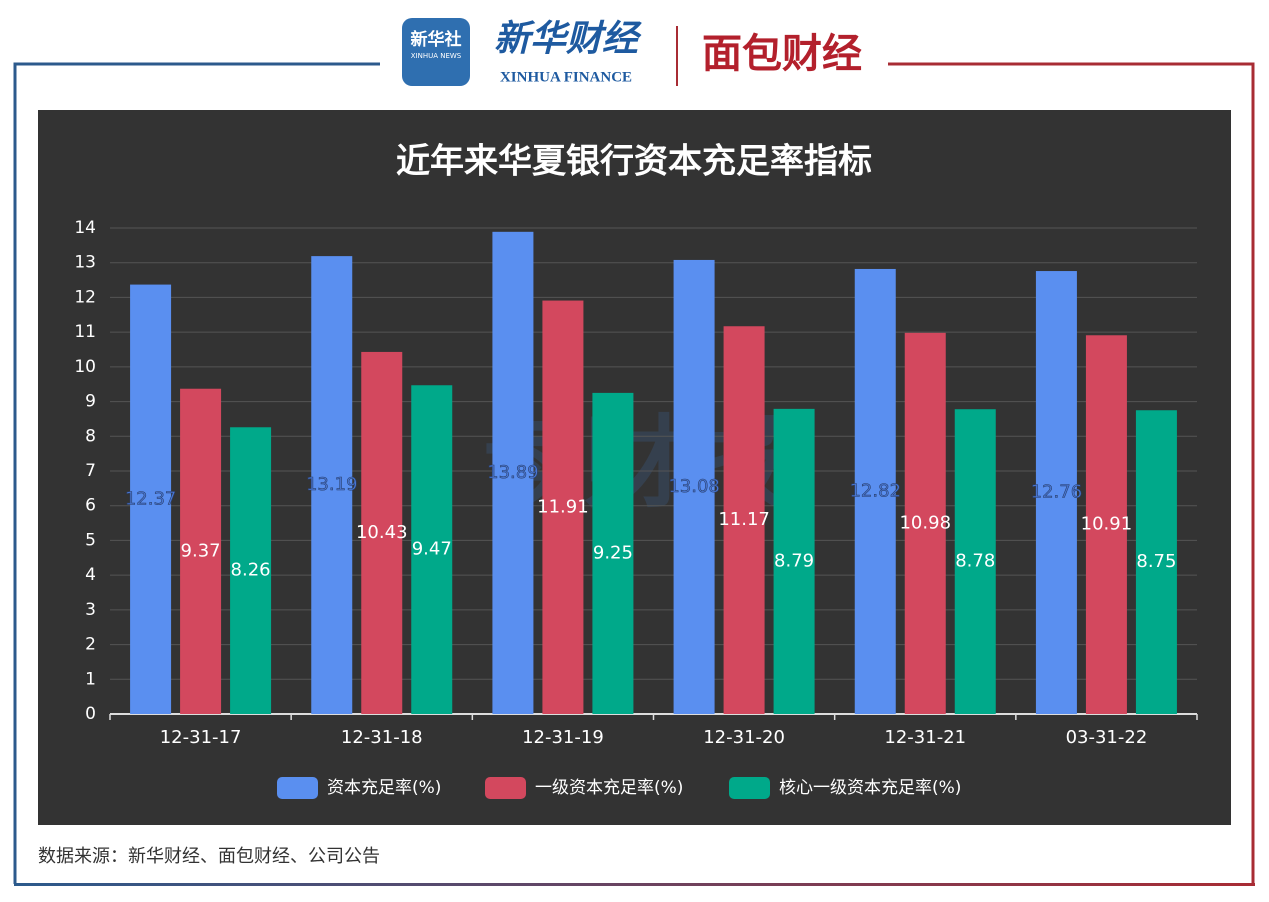  What do you see at coordinates (1107, 737) in the screenshot?
I see `x-tick-label: 03-31-22` at bounding box center [1107, 737].